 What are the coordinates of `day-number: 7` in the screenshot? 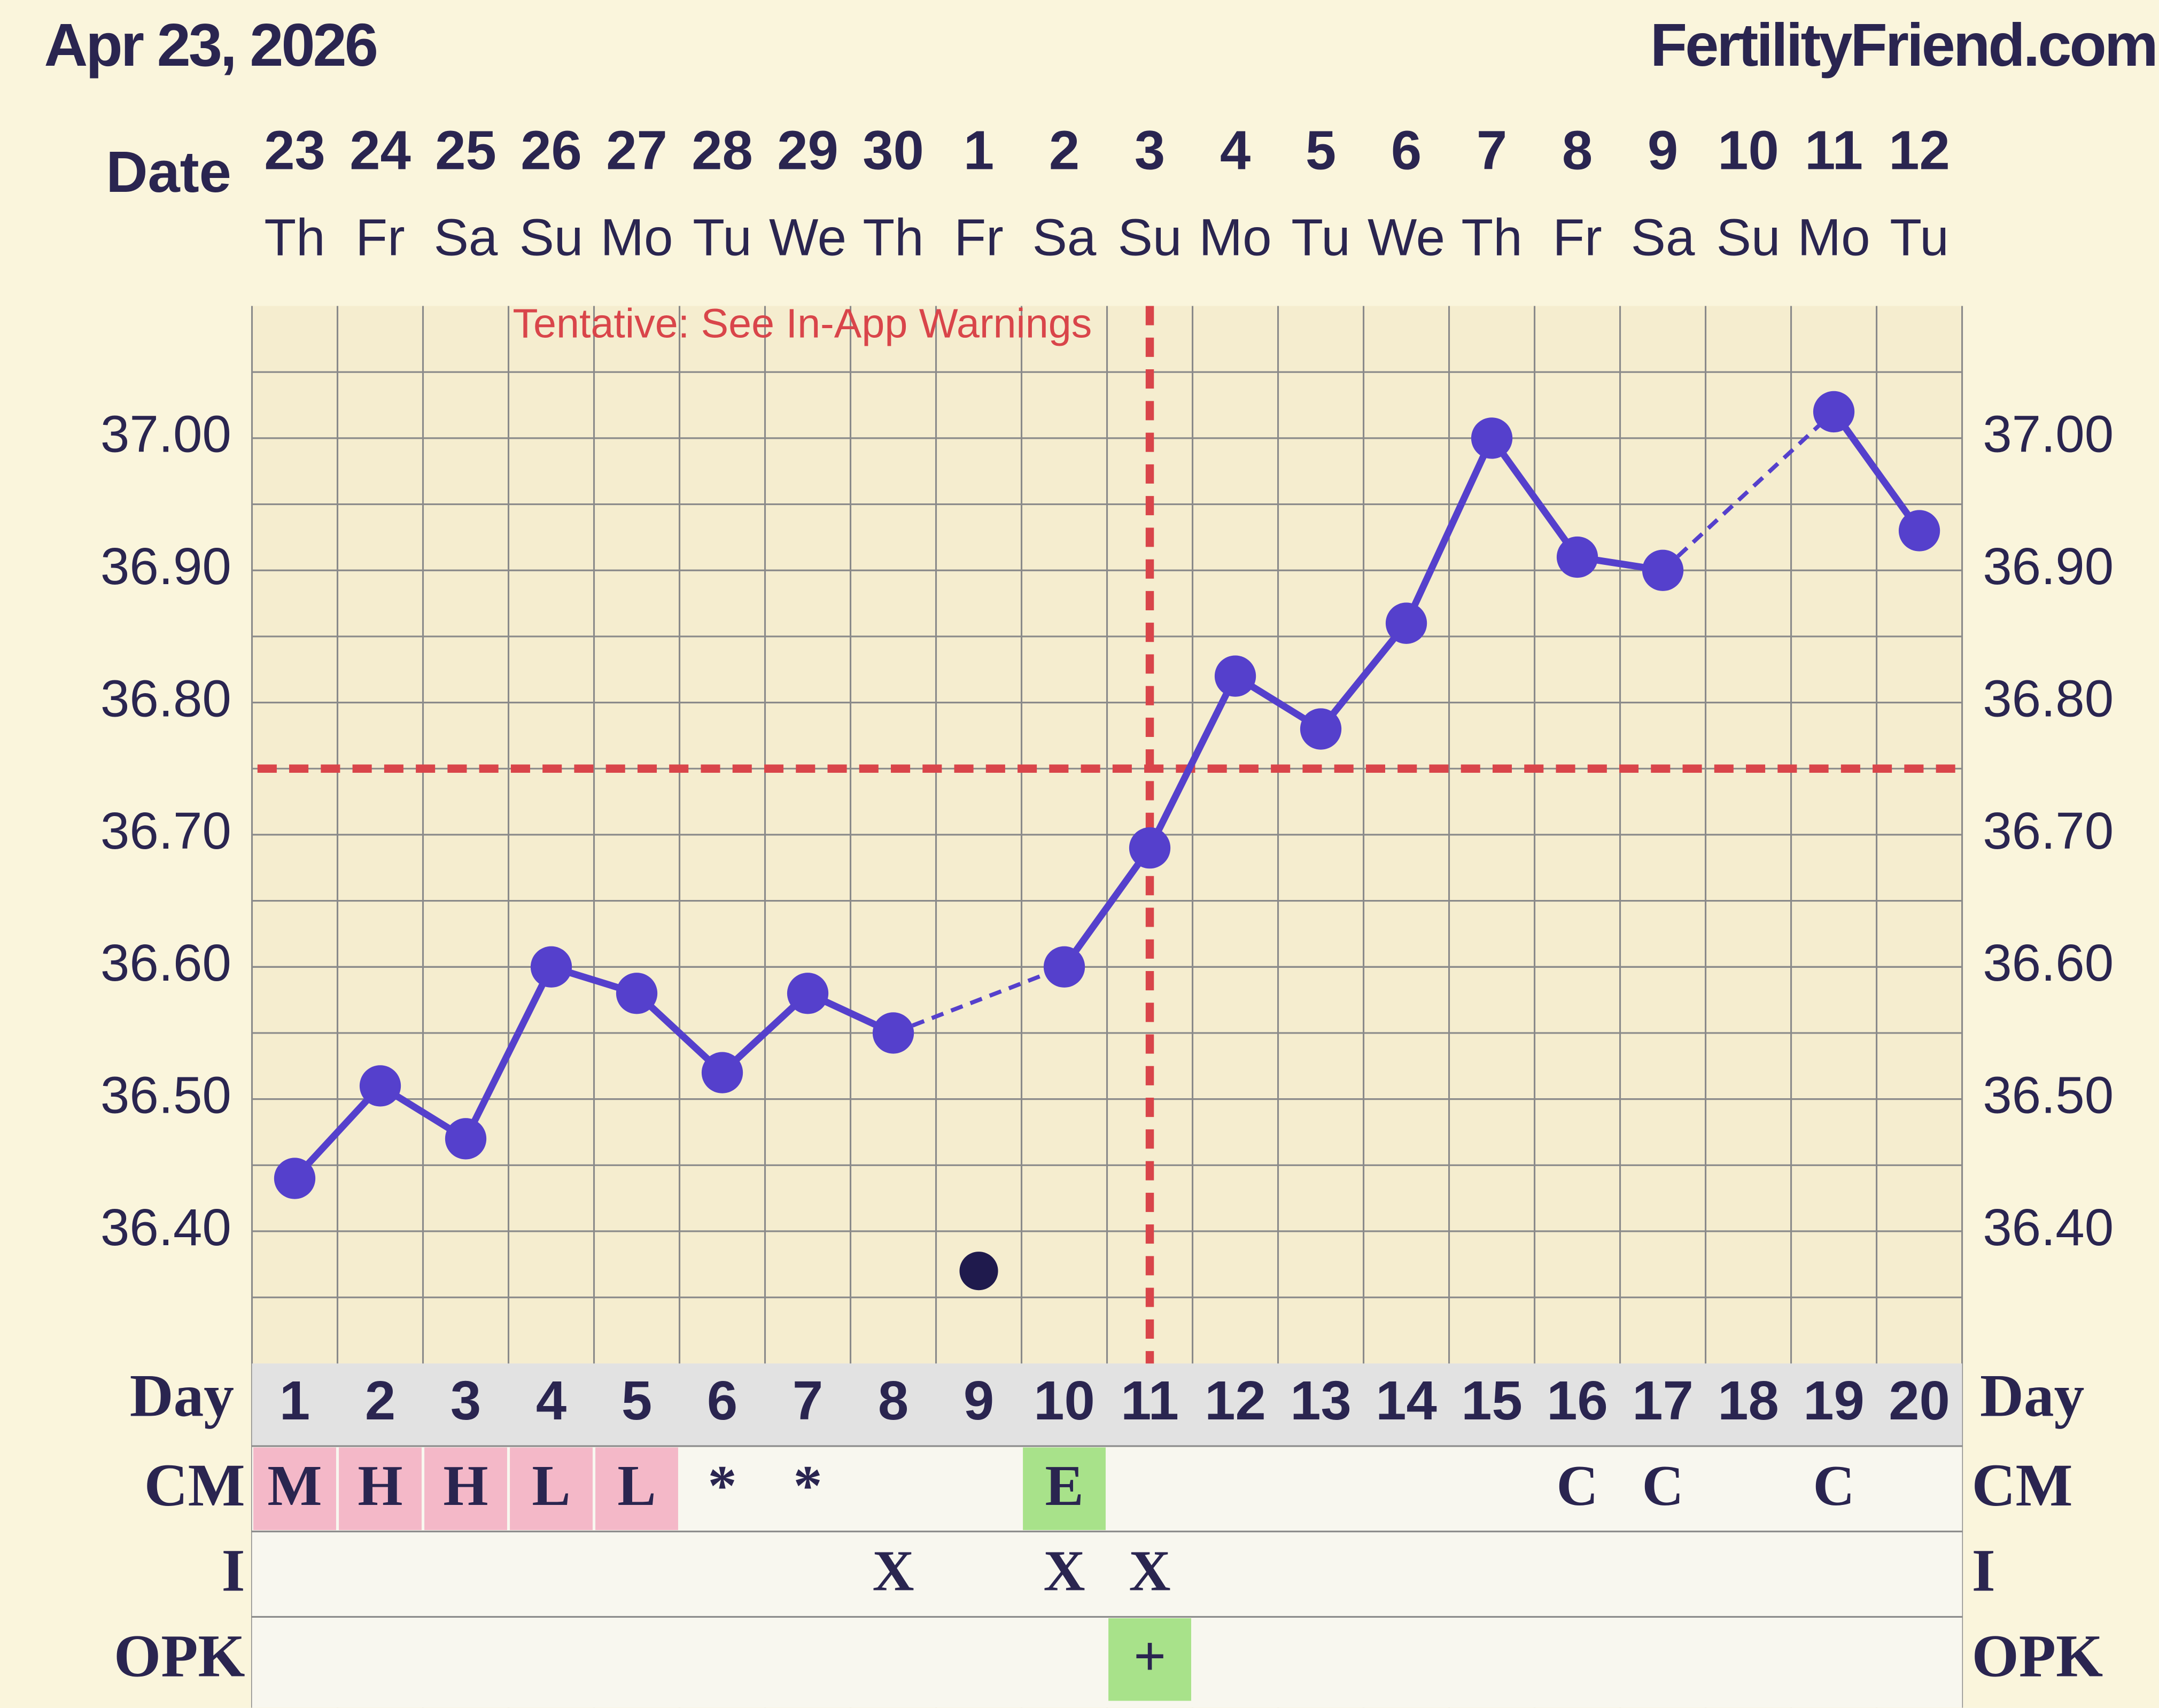 It's located at (808, 1400).